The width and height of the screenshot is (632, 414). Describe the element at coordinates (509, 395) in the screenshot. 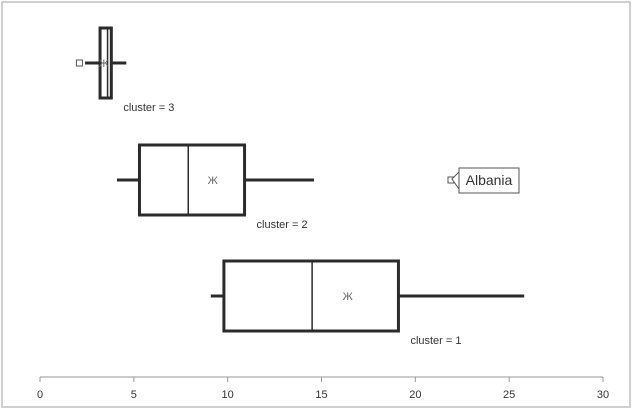

I see `x-tick-label: 25` at that location.